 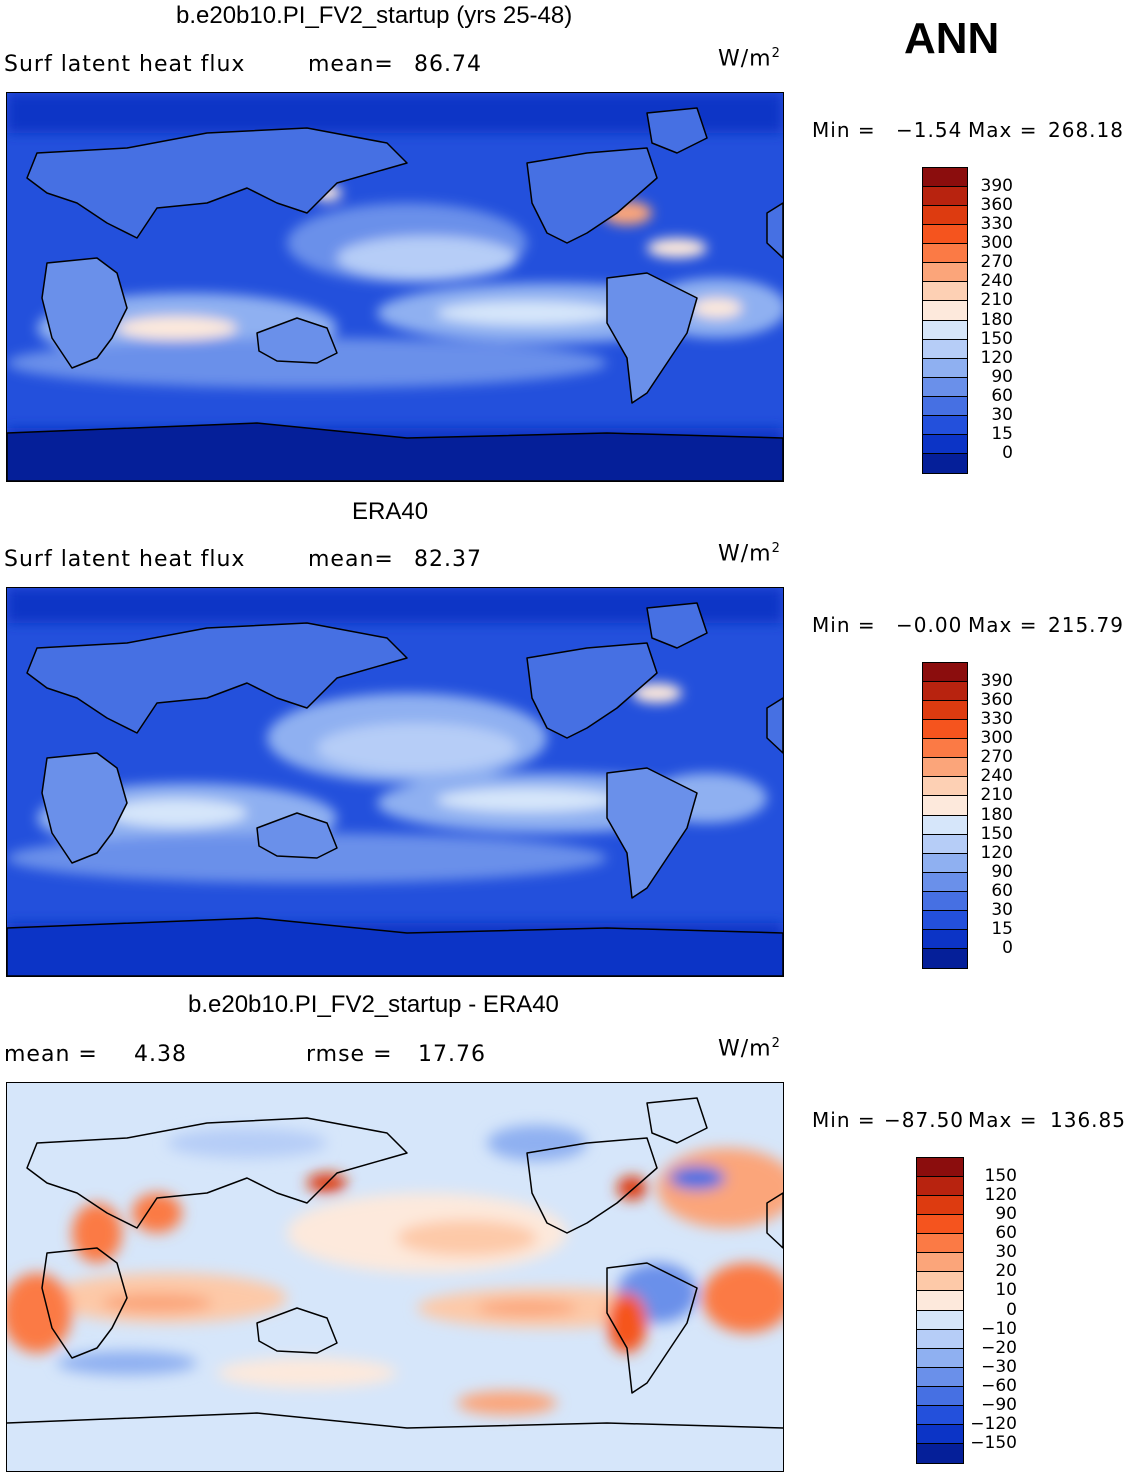 I want to click on panel2-colorbar, so click(x=945, y=815).